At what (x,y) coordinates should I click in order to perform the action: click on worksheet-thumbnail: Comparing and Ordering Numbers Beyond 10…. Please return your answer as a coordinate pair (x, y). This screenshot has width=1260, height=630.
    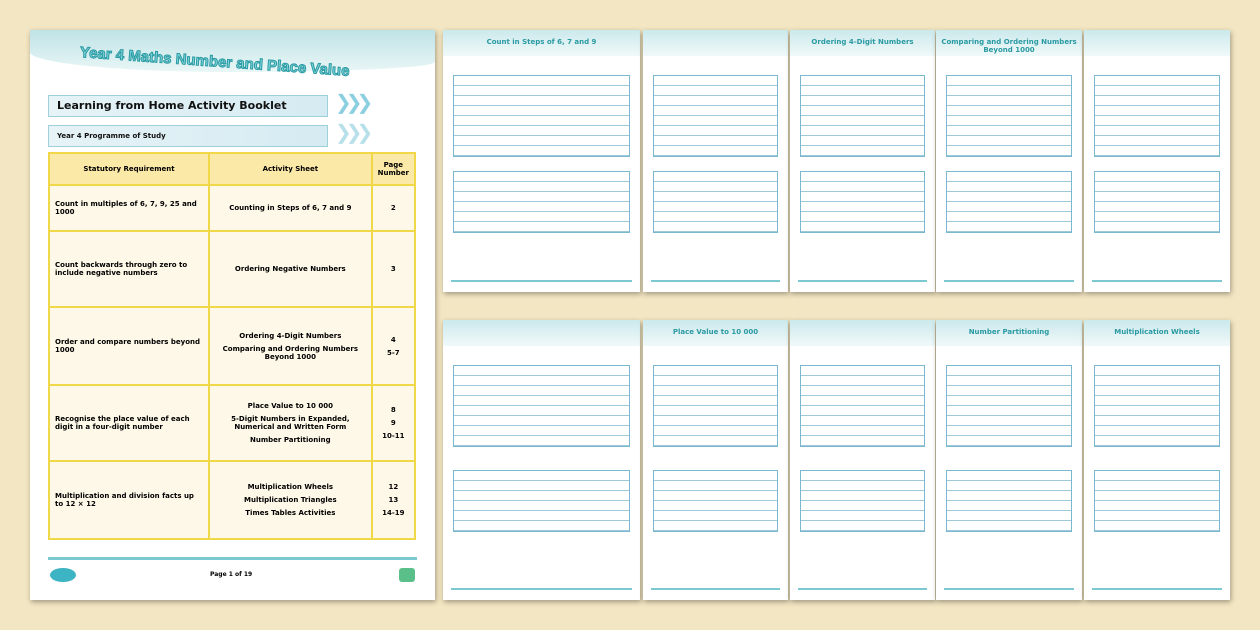
    Looking at the image, I should click on (1009, 161).